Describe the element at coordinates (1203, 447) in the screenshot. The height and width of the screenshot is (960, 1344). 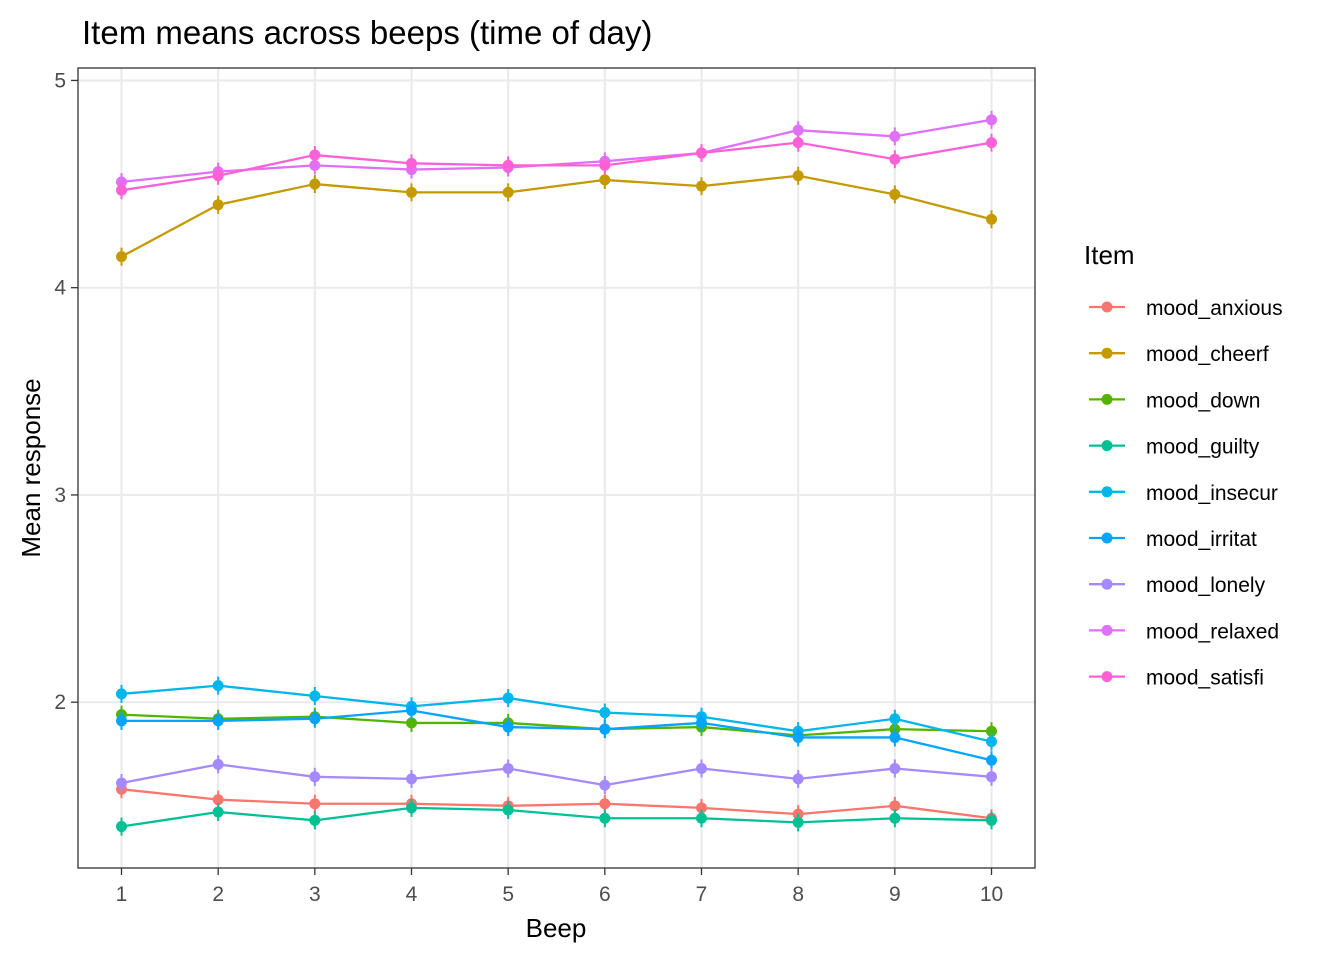
I see `legend-label: mood_guilty` at that location.